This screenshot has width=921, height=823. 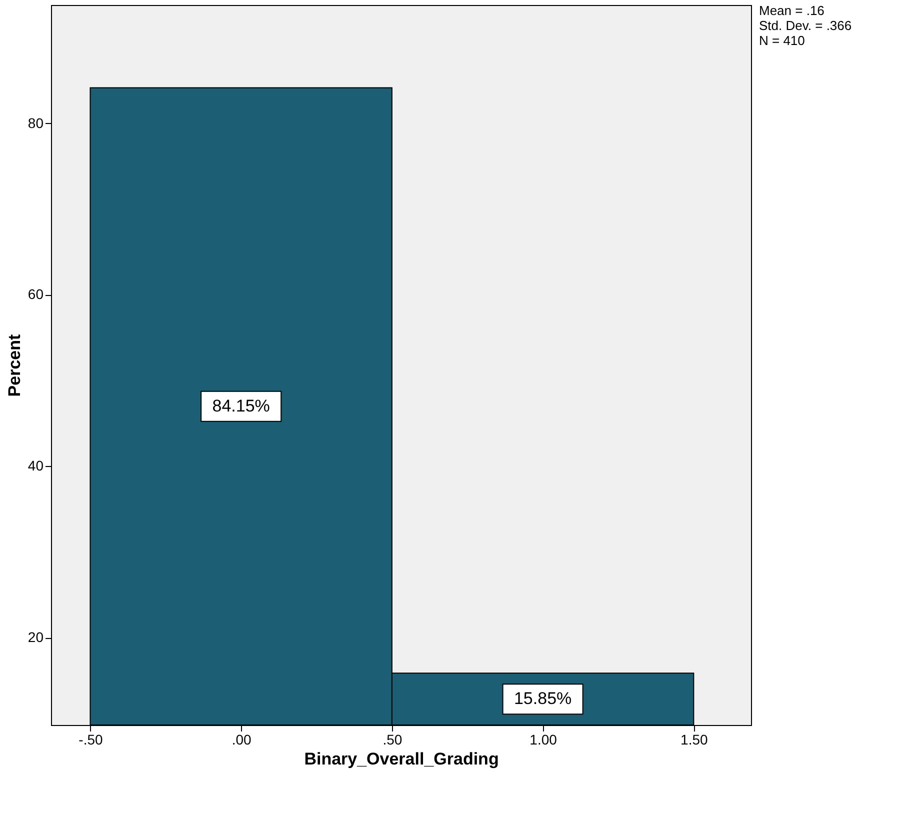 What do you see at coordinates (36, 122) in the screenshot?
I see `y-tick-label: 80` at bounding box center [36, 122].